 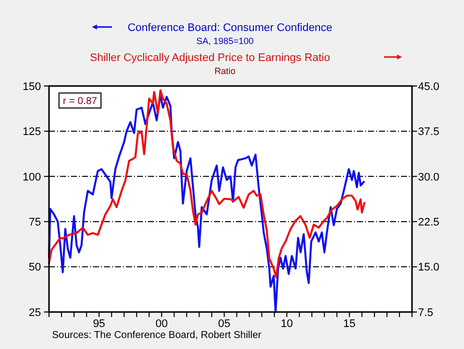 I want to click on y2-tick-label: 22.5, so click(x=429, y=222).